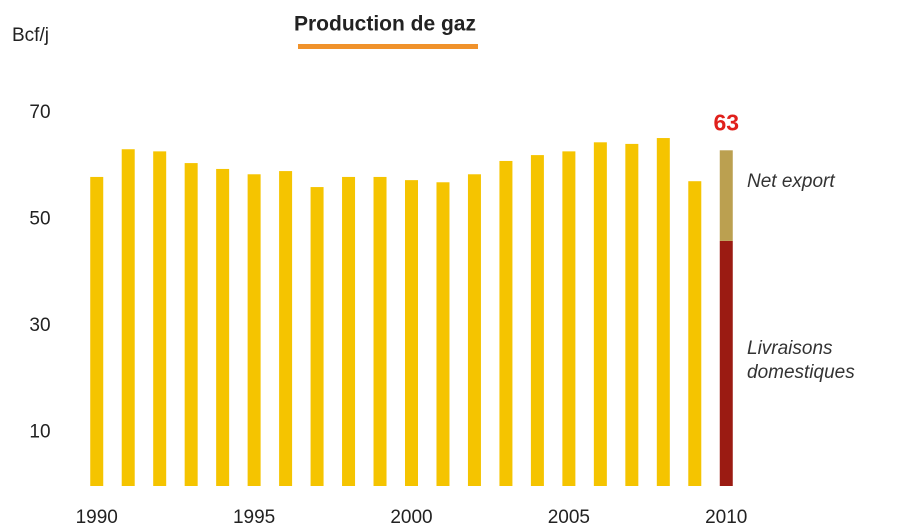 Image resolution: width=901 pixels, height=529 pixels. Describe the element at coordinates (30, 35) in the screenshot. I see `y-axis-label: Bcf/j` at that location.